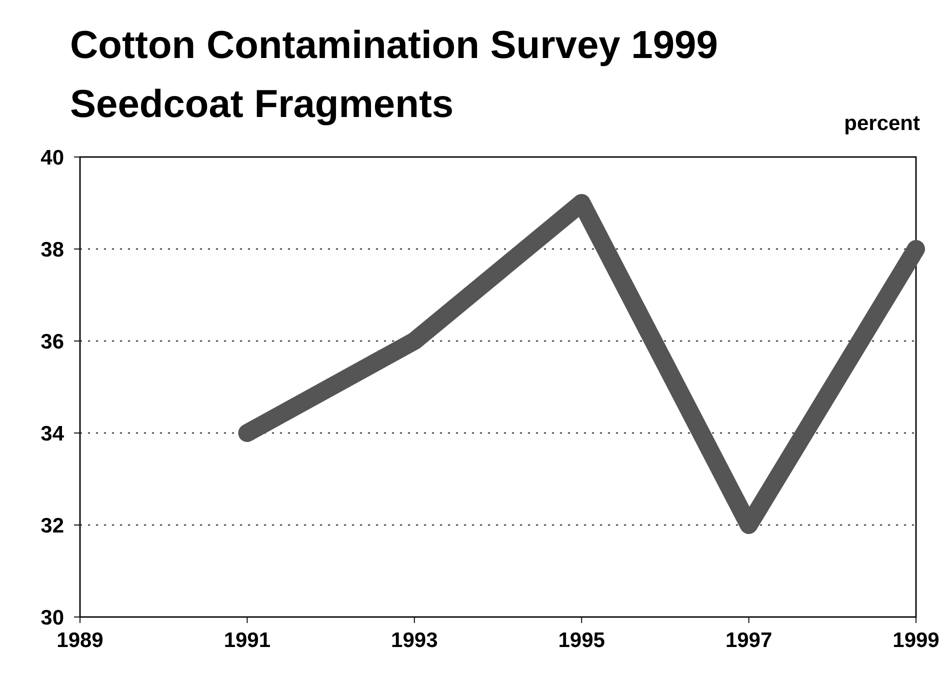 The image size is (952, 684). What do you see at coordinates (52, 158) in the screenshot?
I see `y-tick-label: 40` at bounding box center [52, 158].